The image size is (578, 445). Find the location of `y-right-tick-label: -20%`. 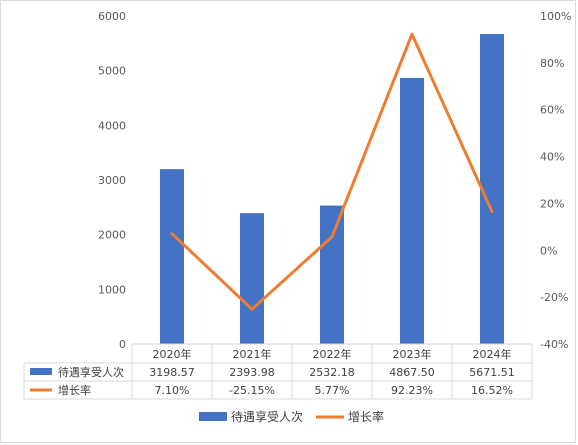

y-right-tick-label: -20% is located at coordinates (554, 297).